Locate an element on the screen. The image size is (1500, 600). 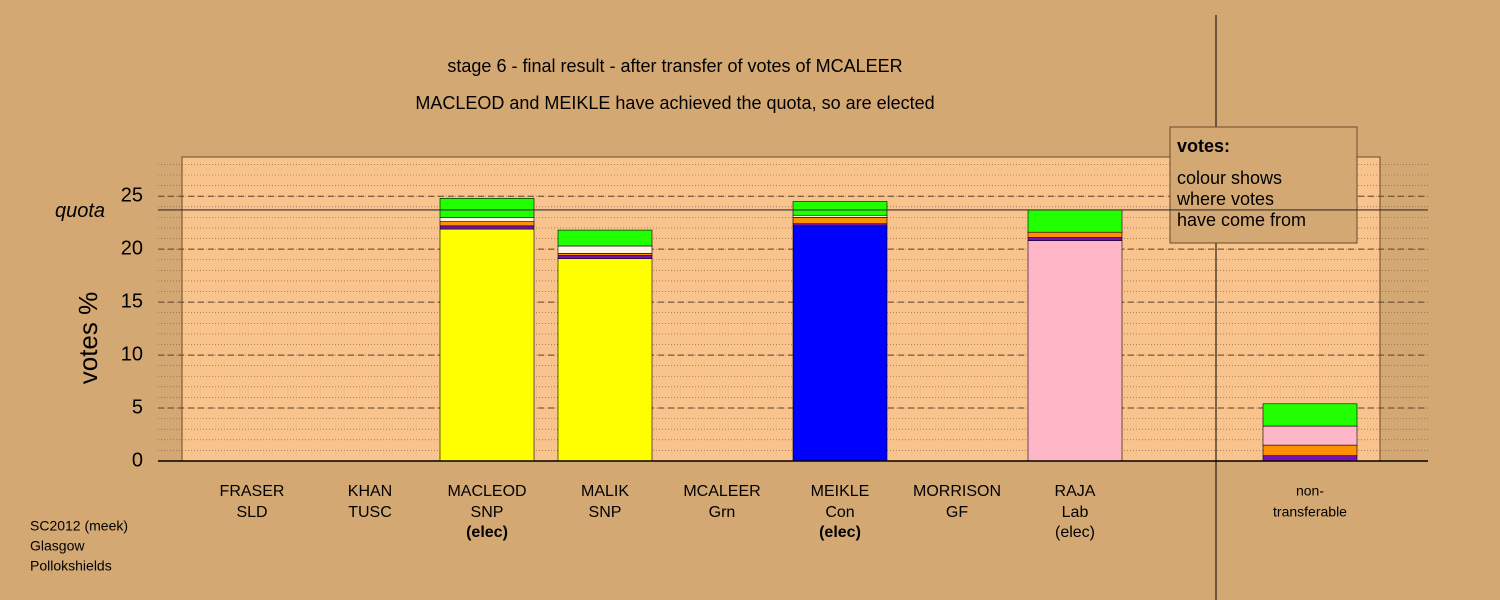
info-line: where votes is located at coordinates (1225, 199).